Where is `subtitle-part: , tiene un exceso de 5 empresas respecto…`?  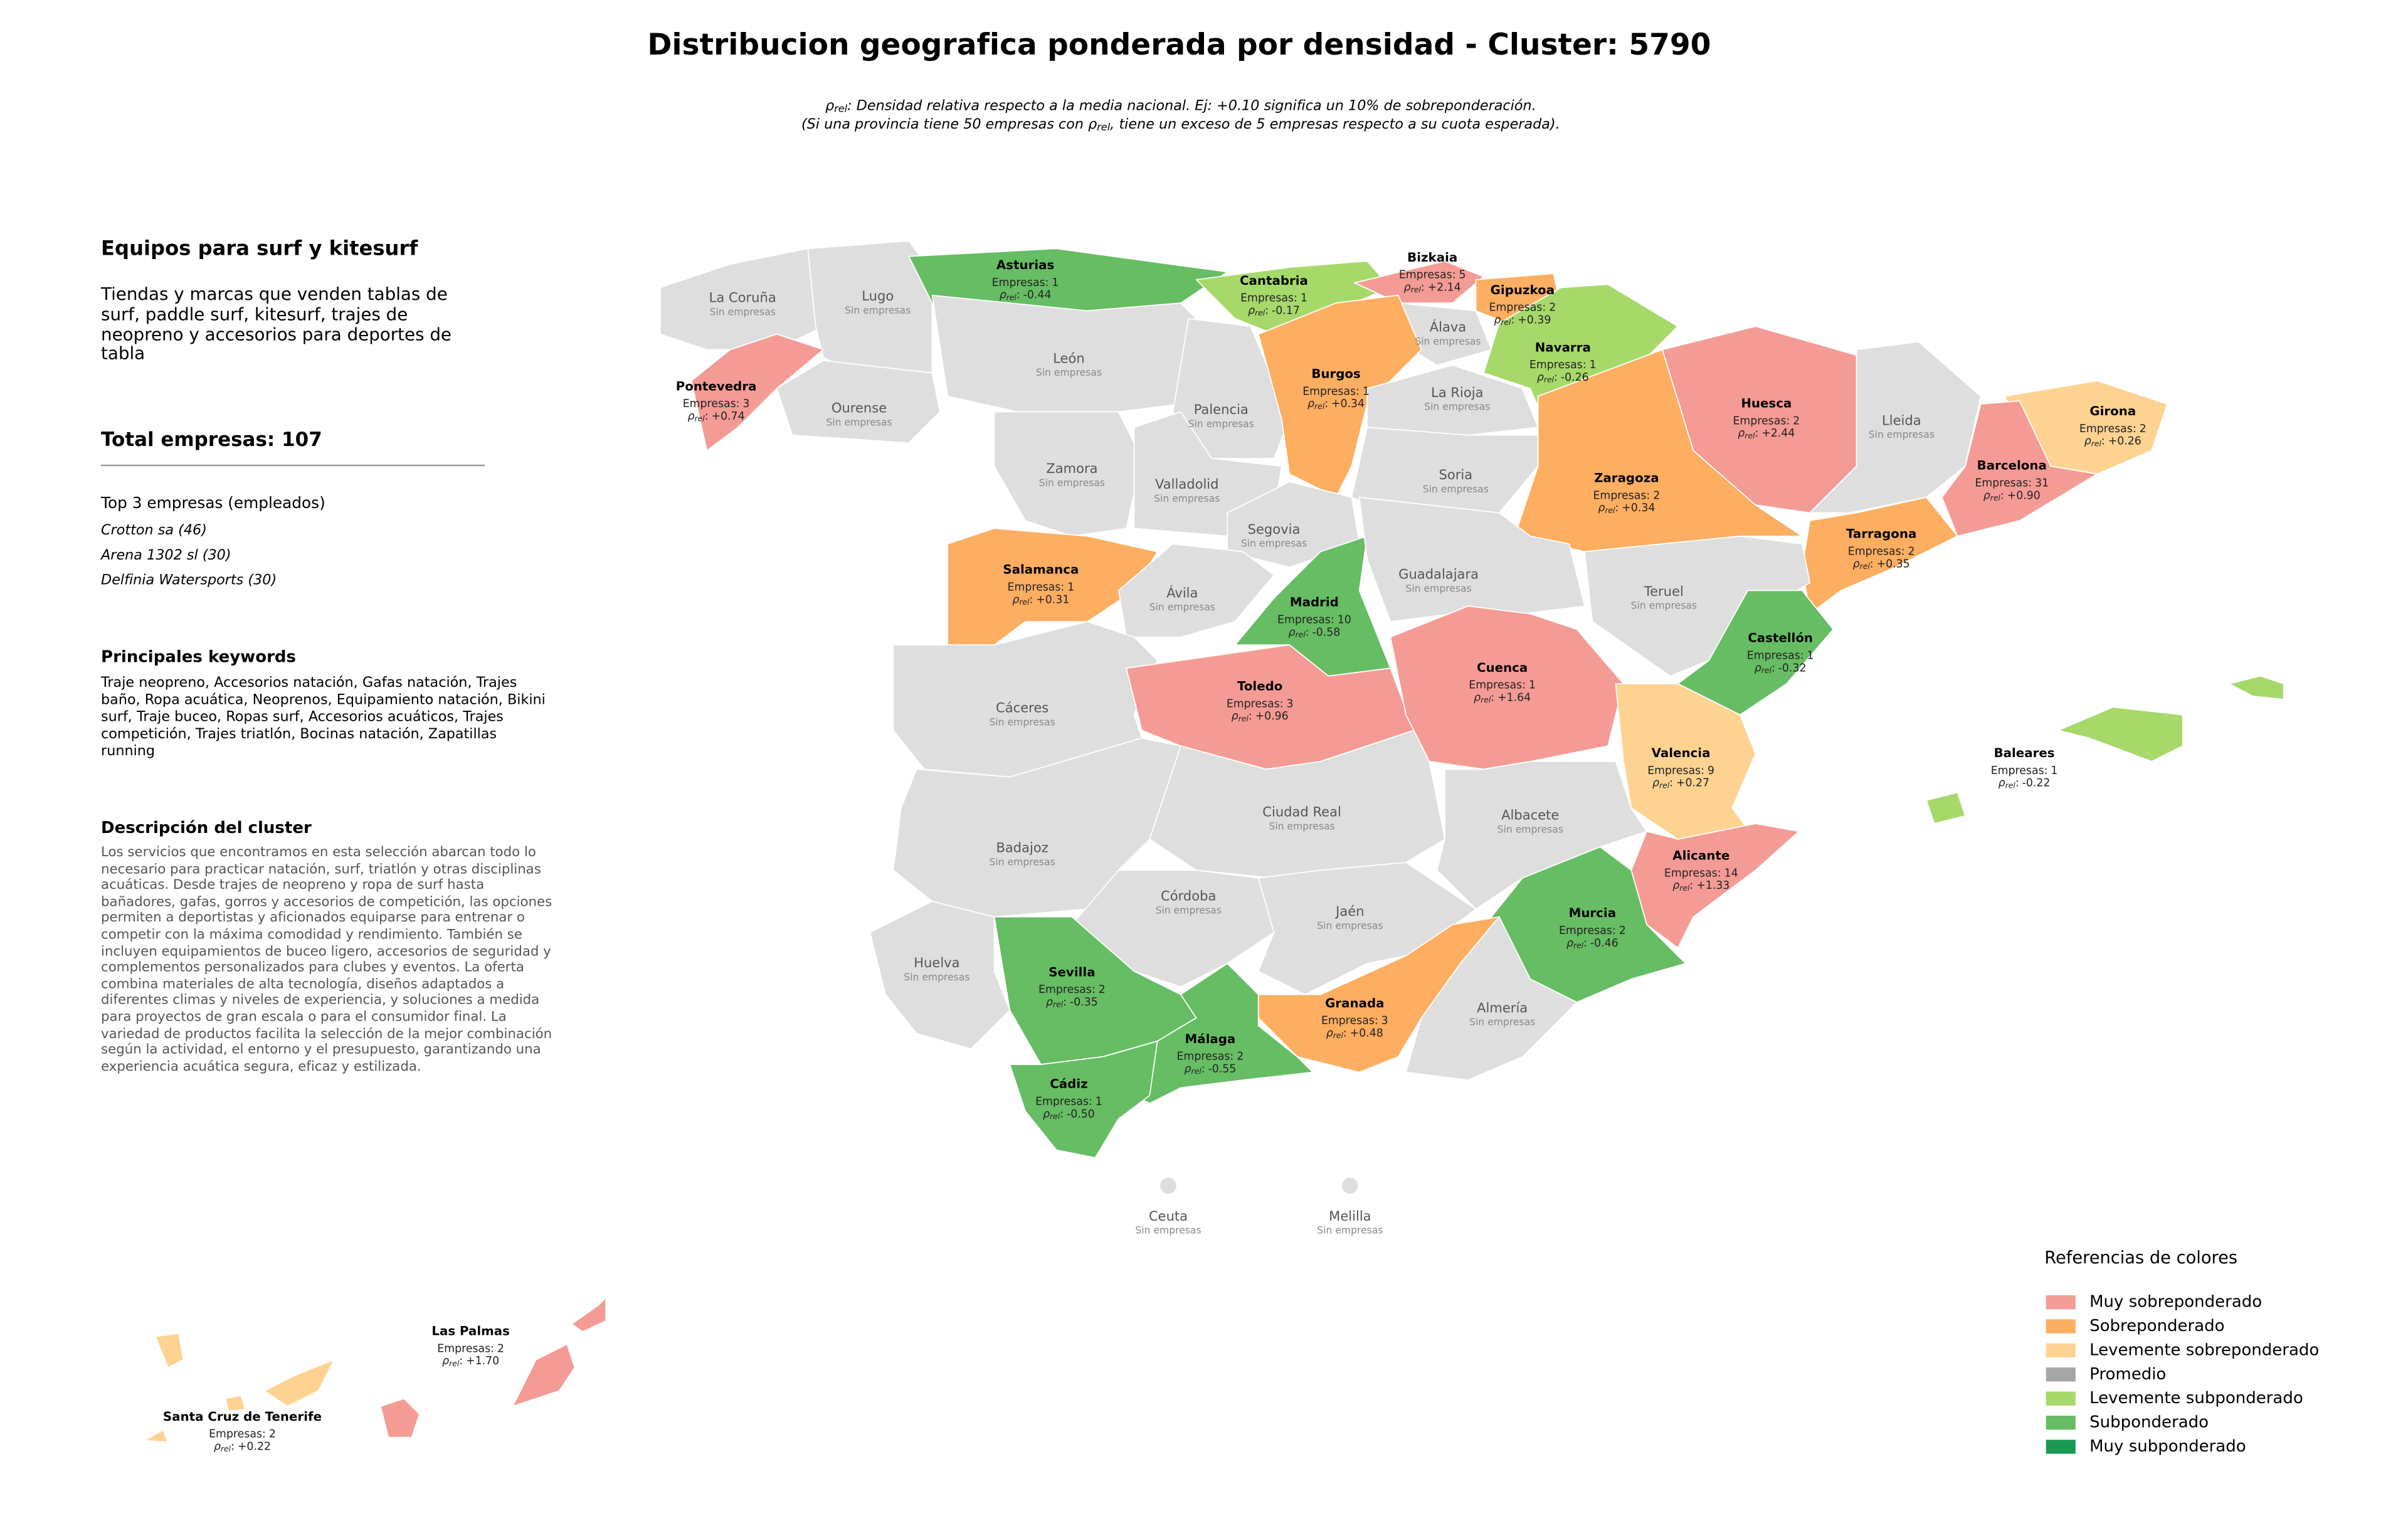
subtitle-part: , tiene un exceso de 5 empresas respecto… is located at coordinates (1335, 124).